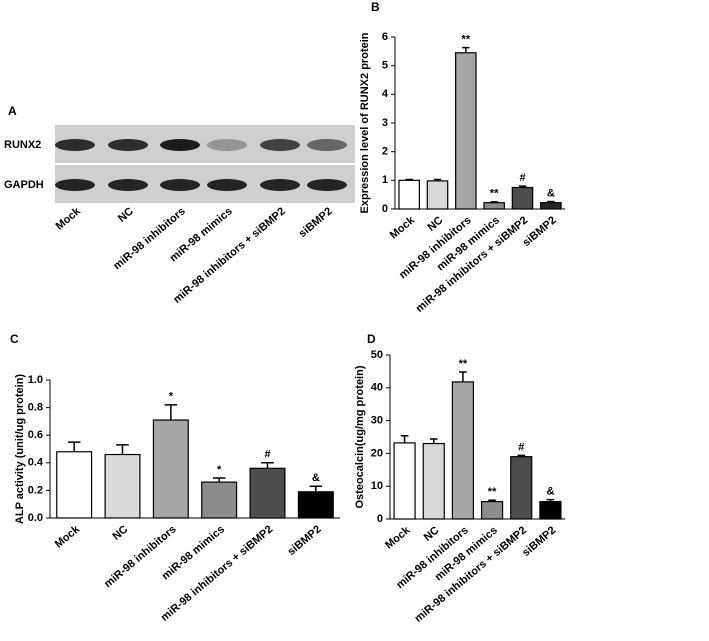 This screenshot has width=709, height=641. Describe the element at coordinates (365, 122) in the screenshot. I see `y-axis-label: Expression level of RUNX2 protein` at that location.